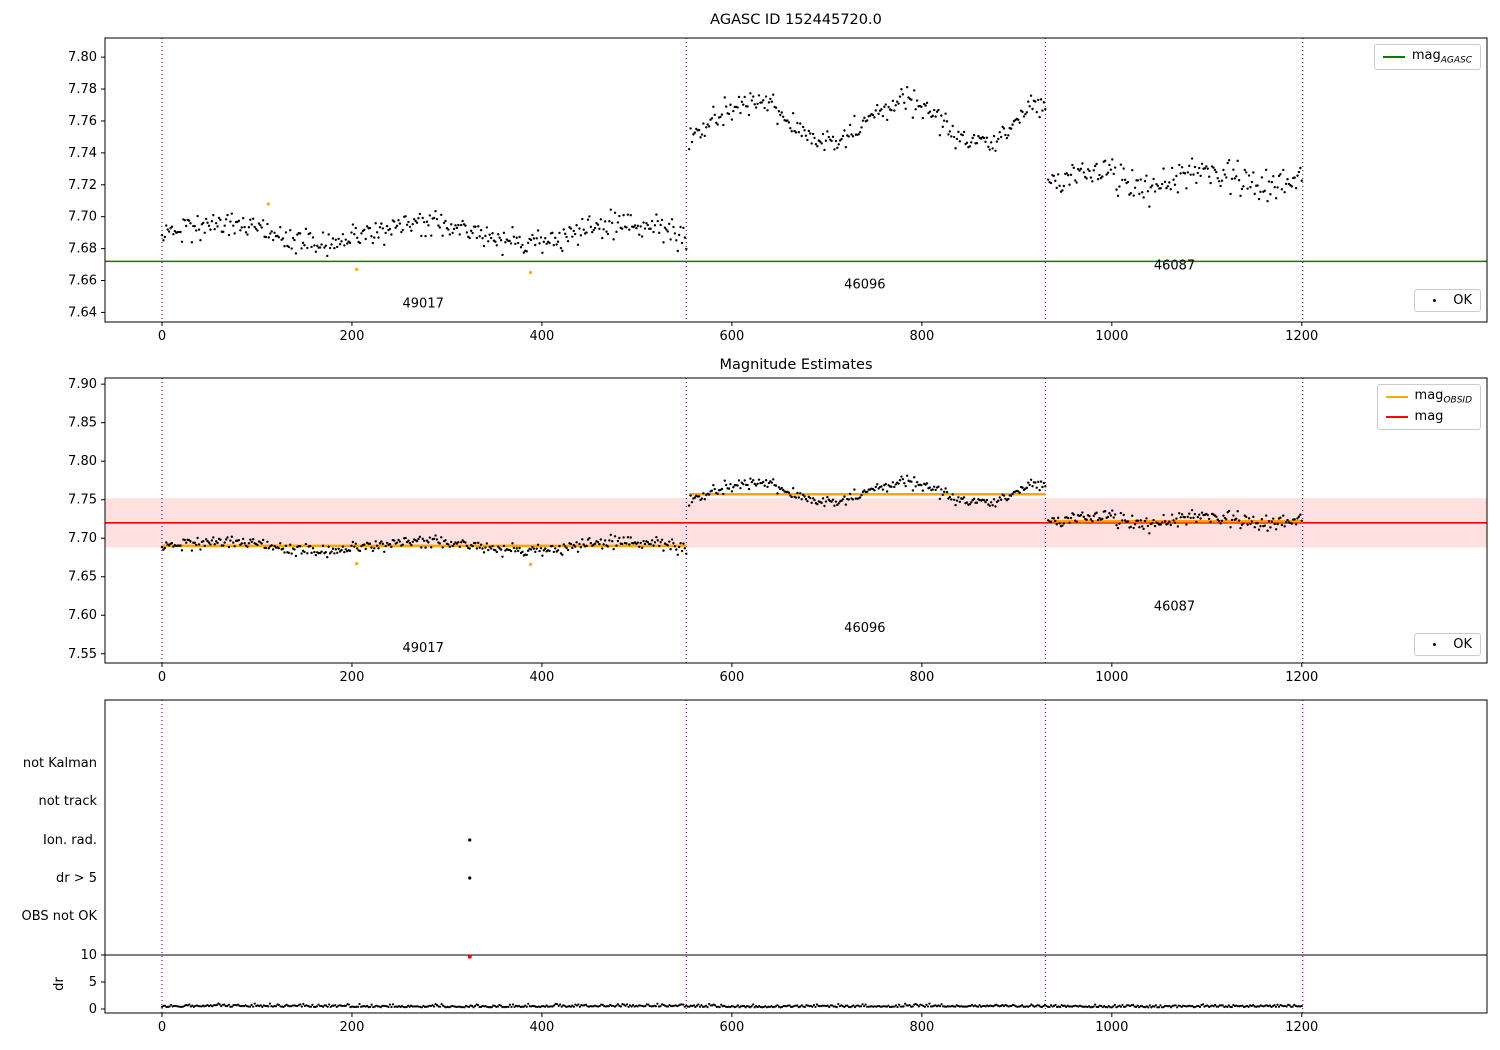 This screenshot has width=1500, height=1050. I want to click on svg-text: 7.66, so click(82, 281).